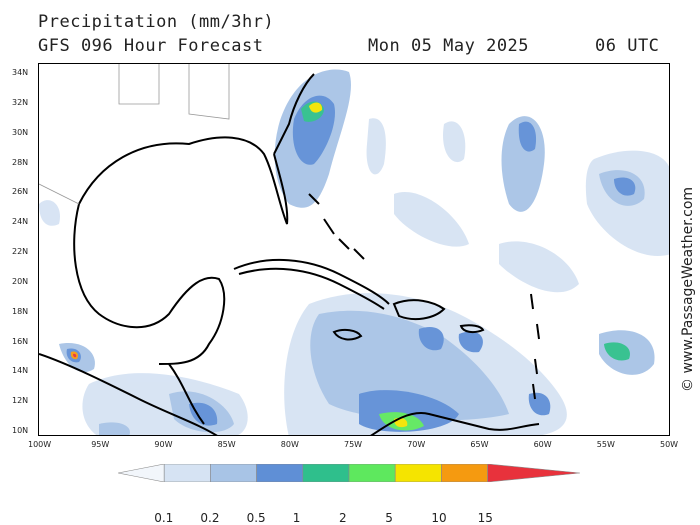  What do you see at coordinates (485, 518) in the screenshot?
I see `colorbar-label: 15` at bounding box center [485, 518].